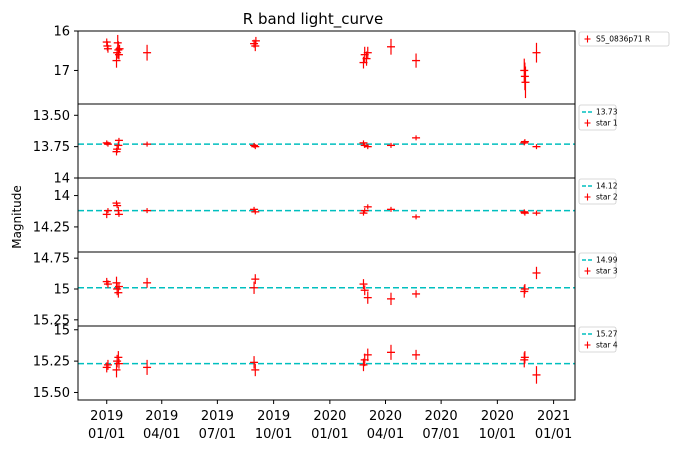 This screenshot has width=680, height=451. Describe the element at coordinates (607, 260) in the screenshot. I see `legend-label: 14.99` at that location.